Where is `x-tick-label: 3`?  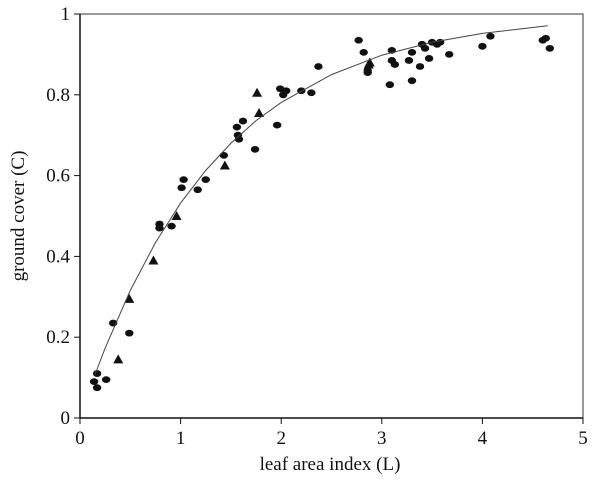 x-tick-label: 3 is located at coordinates (382, 438).